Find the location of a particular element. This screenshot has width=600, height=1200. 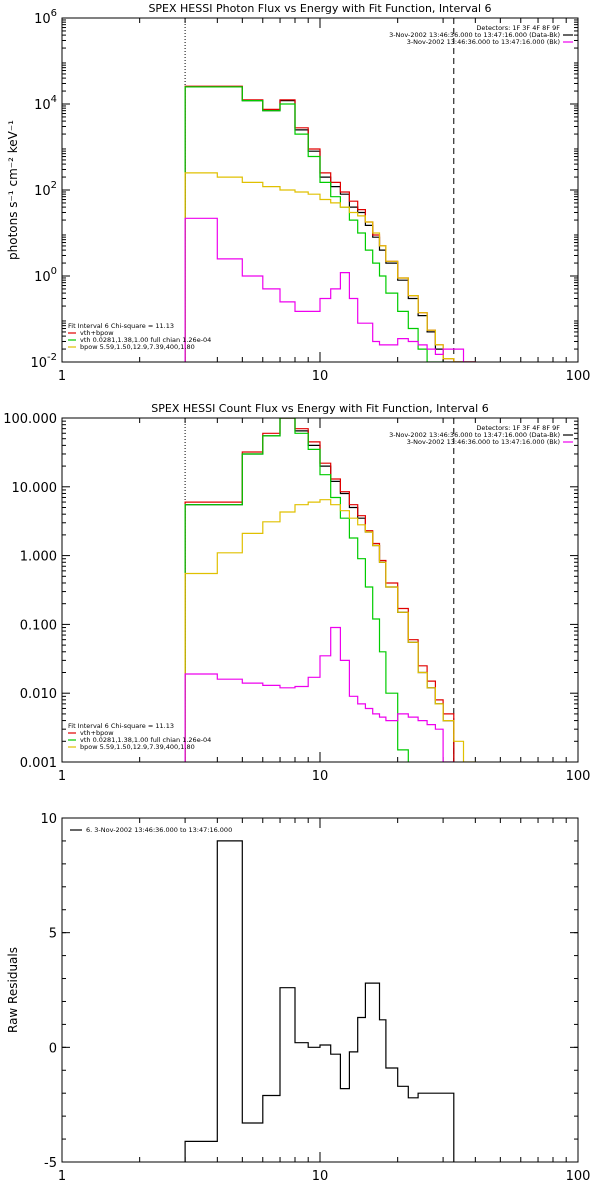

y-axis-label: photons s⁻¹ cm⁻² keV⁻¹ is located at coordinates (13, 190).